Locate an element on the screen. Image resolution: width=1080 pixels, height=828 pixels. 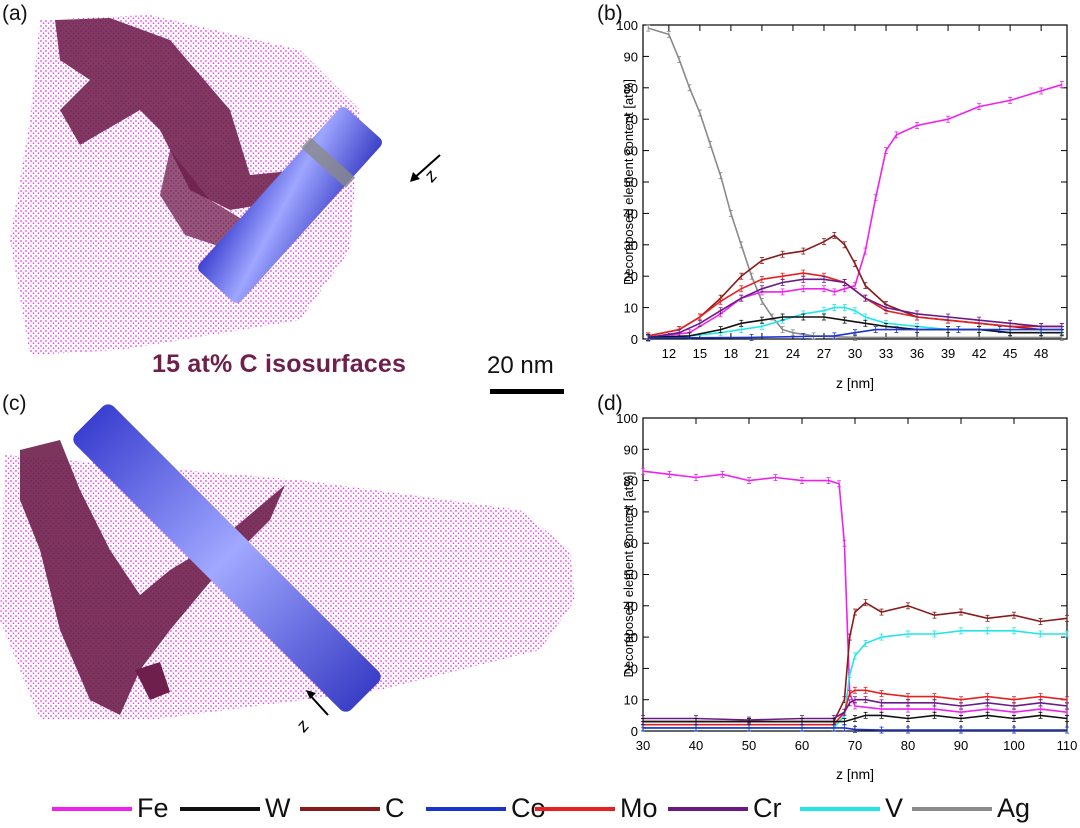
x-tick-label: 18 is located at coordinates (731, 353).